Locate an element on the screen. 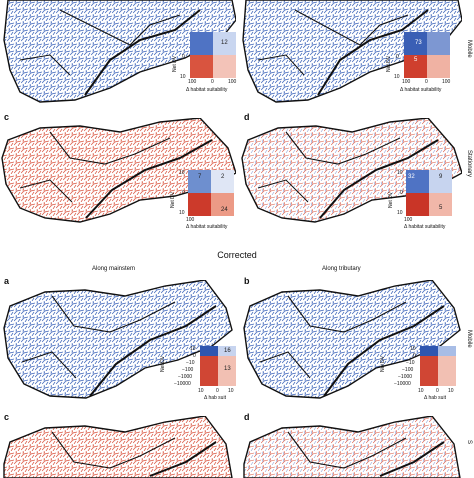 This screenshot has height=478, width=474. quadrant-inset is located at coordinates (438, 366).